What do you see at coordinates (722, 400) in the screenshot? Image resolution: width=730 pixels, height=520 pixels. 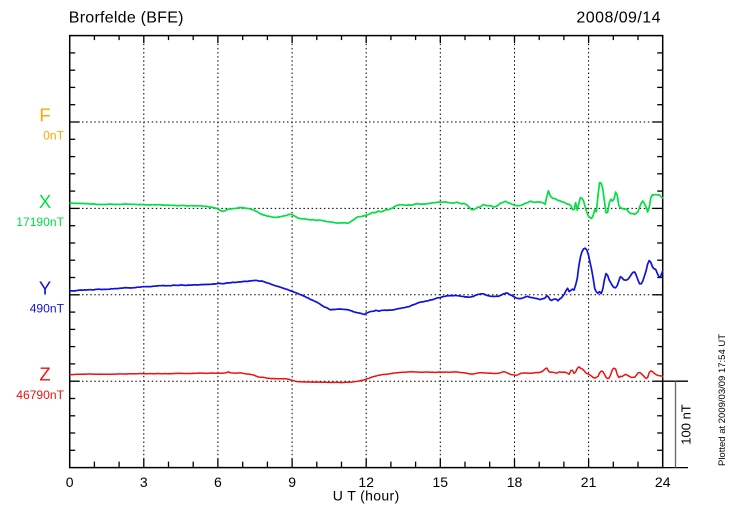 I see `svg-text: Plotted at 2009/03/09 17:54 UT` at bounding box center [722, 400].